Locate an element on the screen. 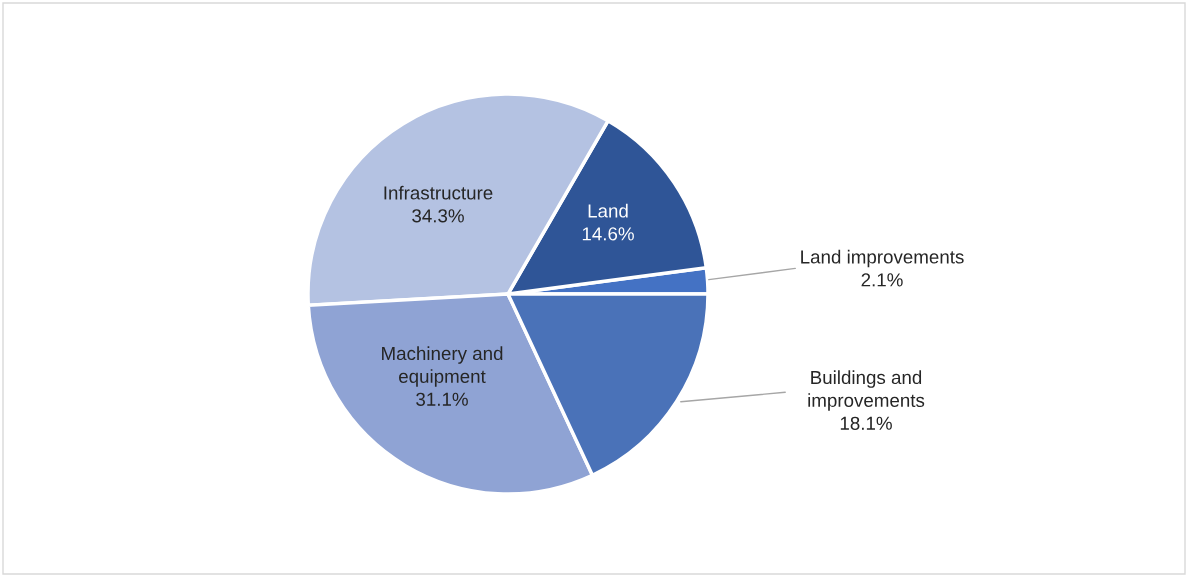 The height and width of the screenshot is (577, 1188). slice-label: Land is located at coordinates (608, 210).